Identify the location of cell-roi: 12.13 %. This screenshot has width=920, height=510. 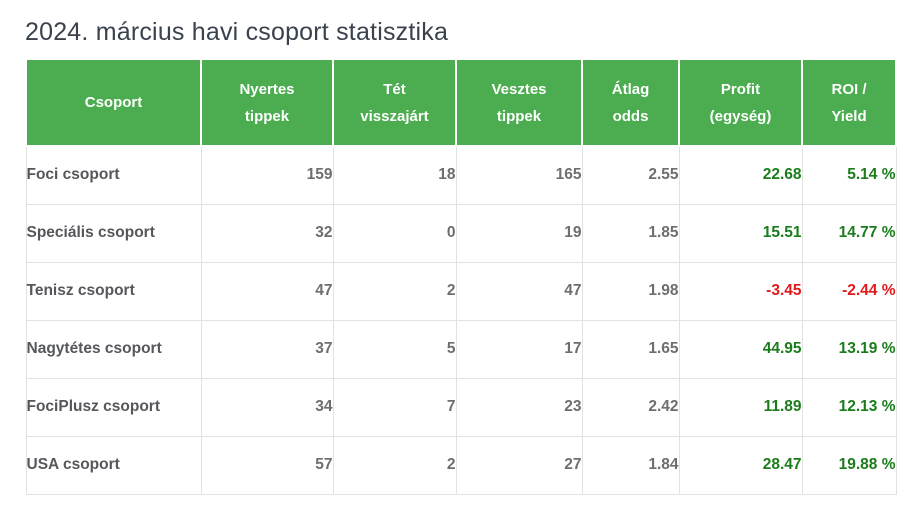
(849, 407).